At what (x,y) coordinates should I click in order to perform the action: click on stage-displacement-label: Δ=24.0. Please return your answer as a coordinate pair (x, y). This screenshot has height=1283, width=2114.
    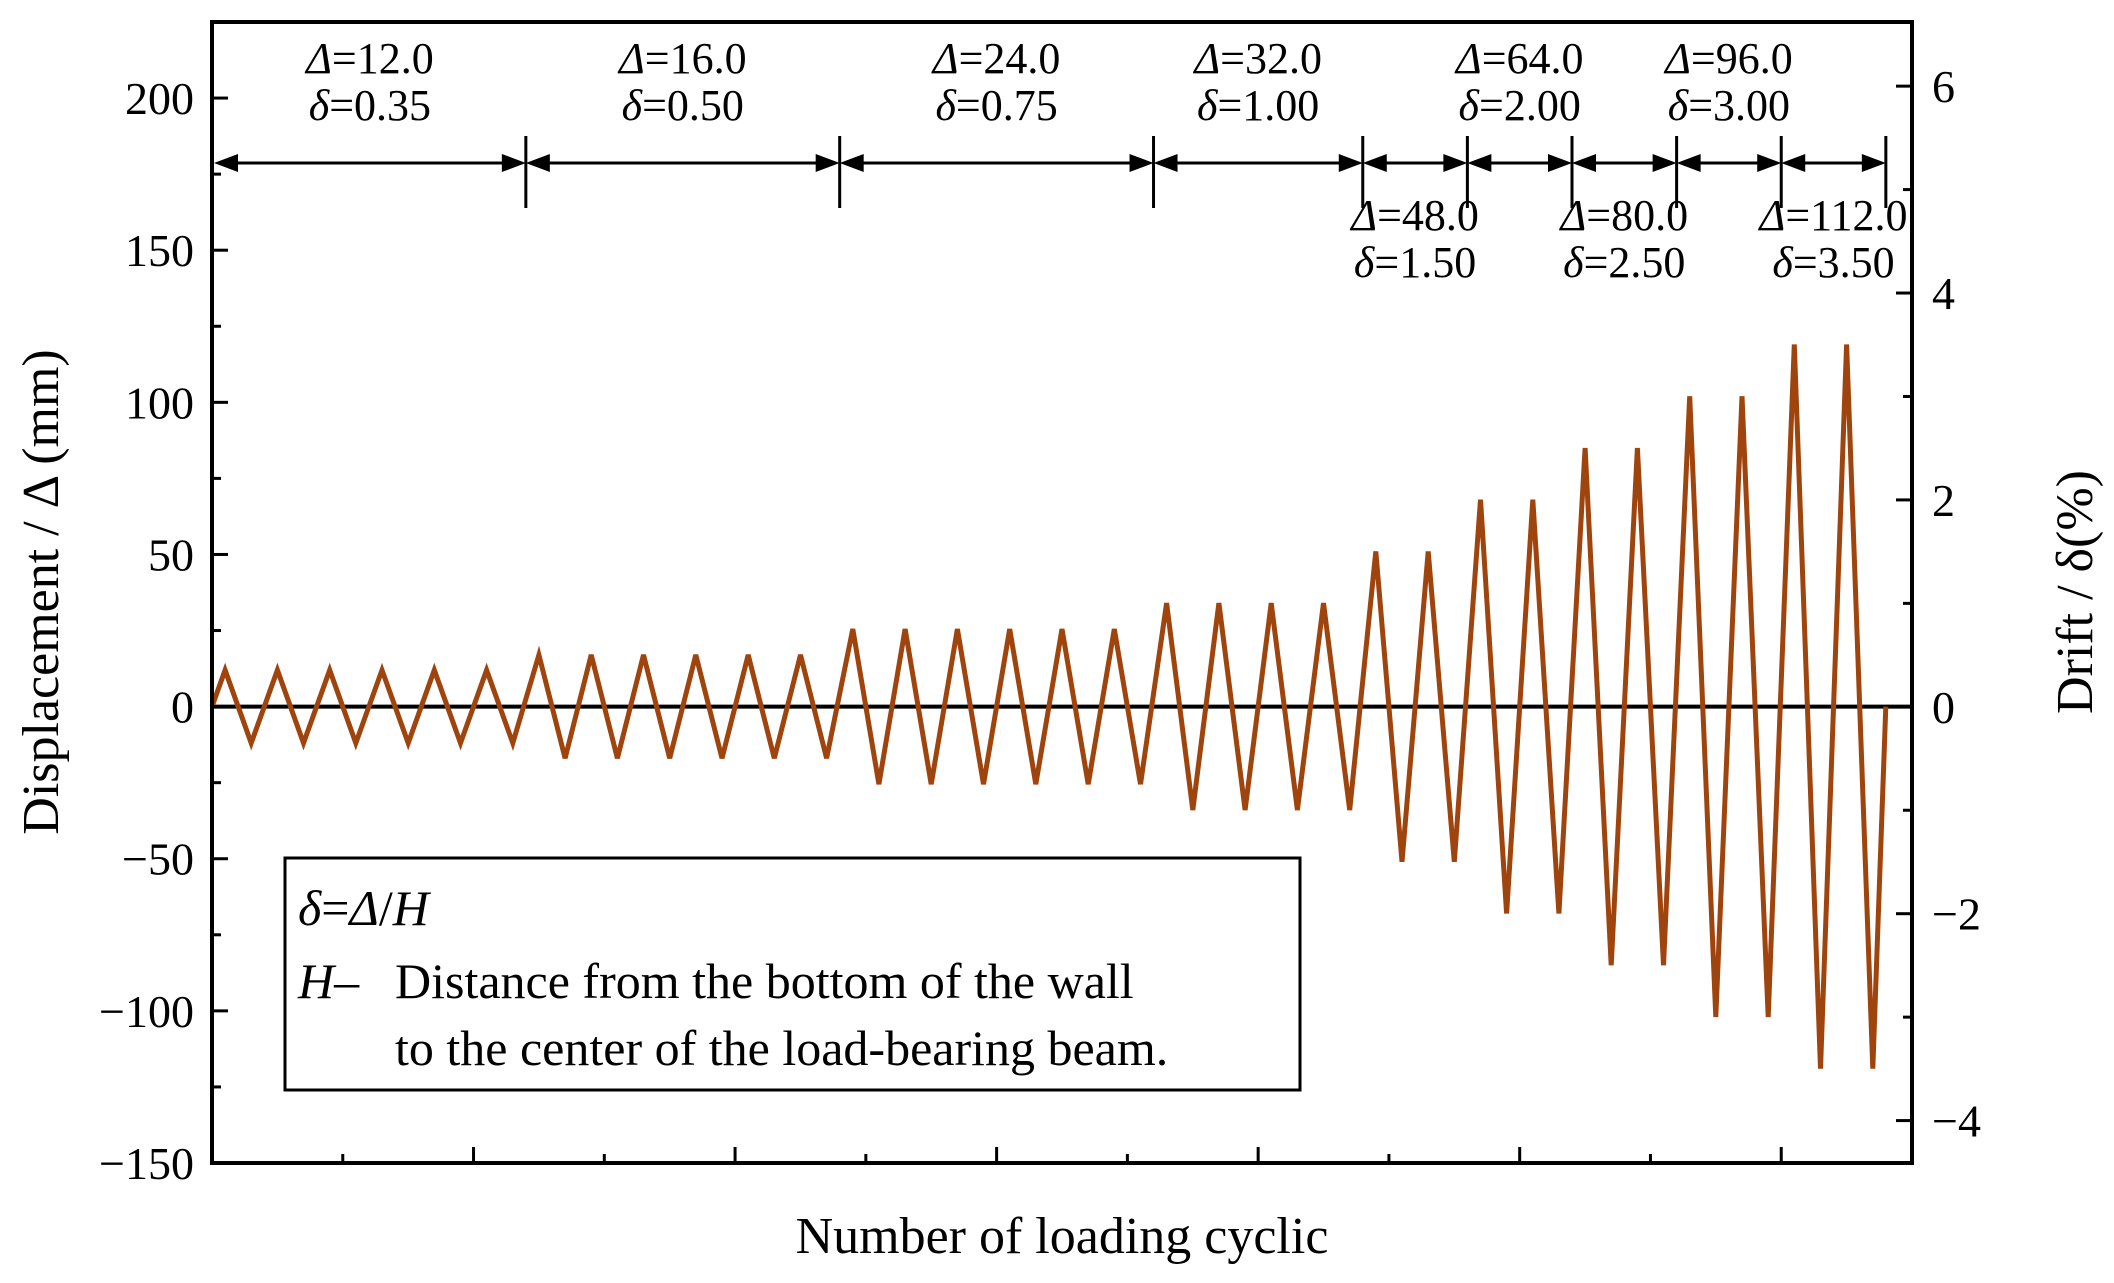
    Looking at the image, I should click on (996, 58).